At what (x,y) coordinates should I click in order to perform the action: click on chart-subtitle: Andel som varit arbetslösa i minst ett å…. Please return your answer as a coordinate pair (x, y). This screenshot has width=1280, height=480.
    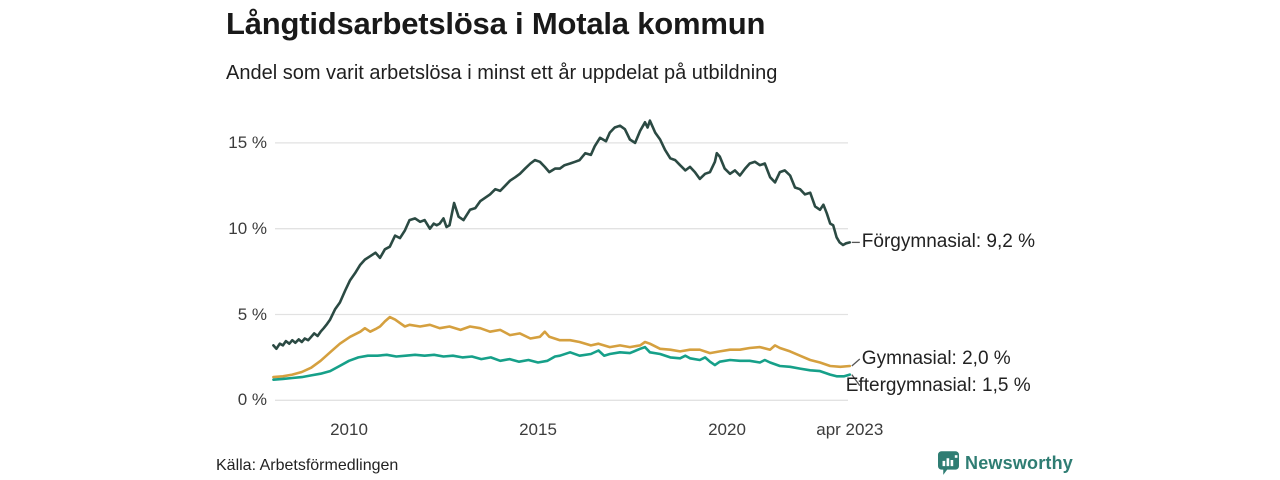
    Looking at the image, I should click on (502, 73).